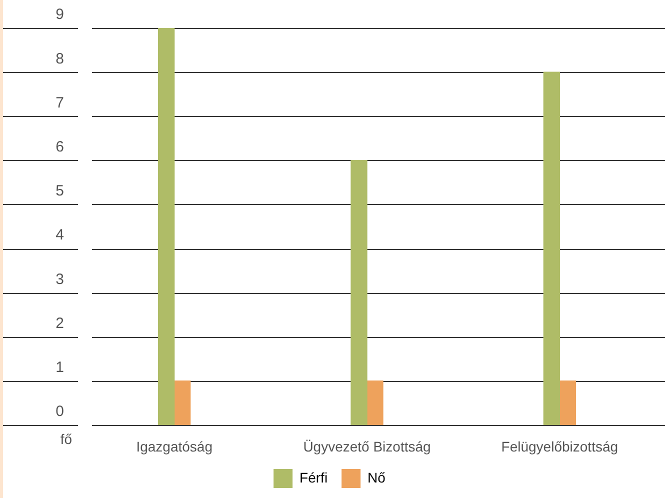 This screenshot has width=665, height=498. Describe the element at coordinates (60, 103) in the screenshot. I see `y-tick-label: 7` at that location.